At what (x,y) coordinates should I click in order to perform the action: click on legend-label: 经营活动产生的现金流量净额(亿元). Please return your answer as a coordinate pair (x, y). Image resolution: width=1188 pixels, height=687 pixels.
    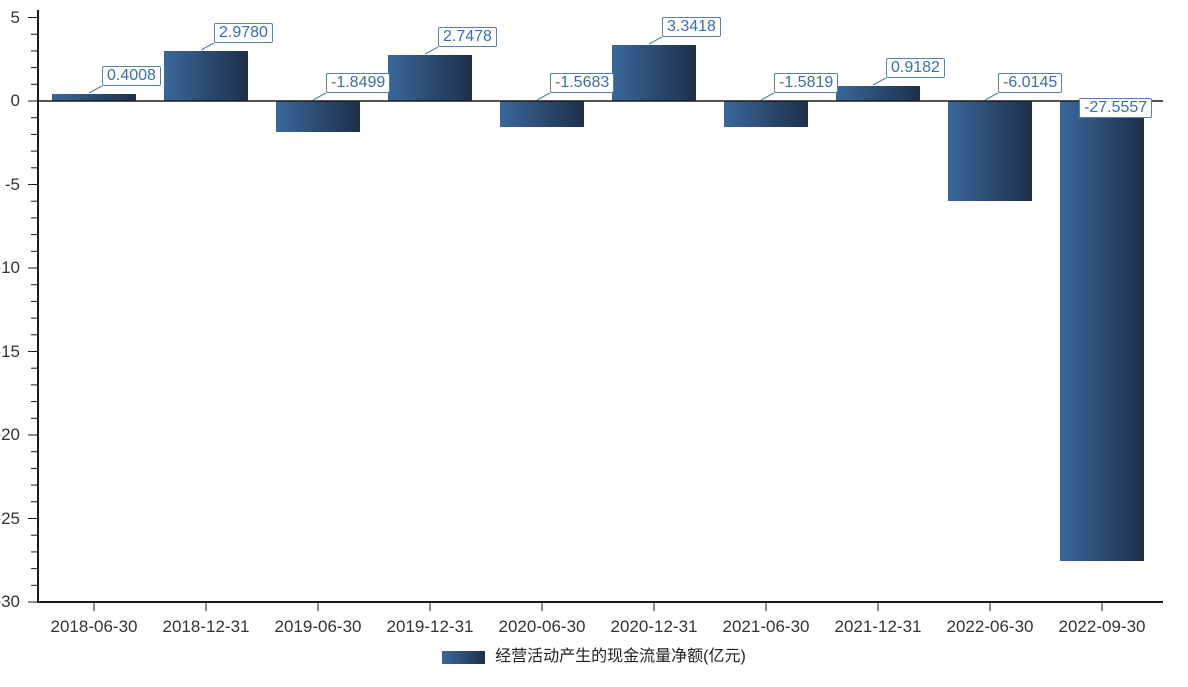
    Looking at the image, I should click on (620, 656).